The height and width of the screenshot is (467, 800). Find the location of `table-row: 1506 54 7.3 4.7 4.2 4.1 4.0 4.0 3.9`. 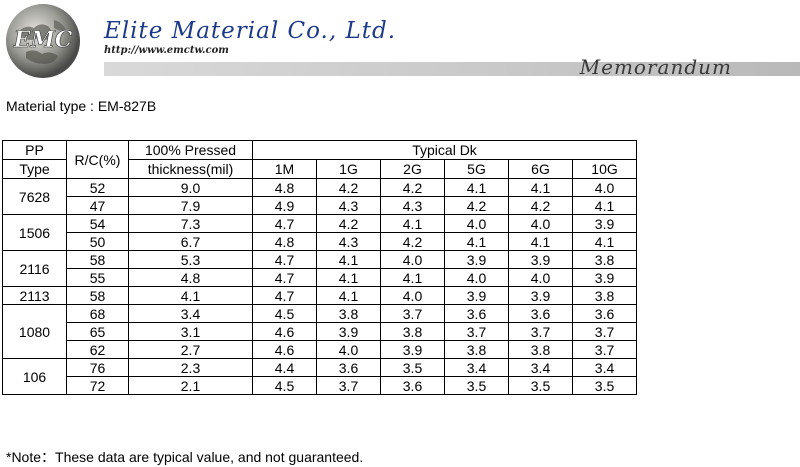

table-row: 1506 54 7.3 4.7 4.2 4.1 4.0 4.0 3.9 is located at coordinates (320, 232).